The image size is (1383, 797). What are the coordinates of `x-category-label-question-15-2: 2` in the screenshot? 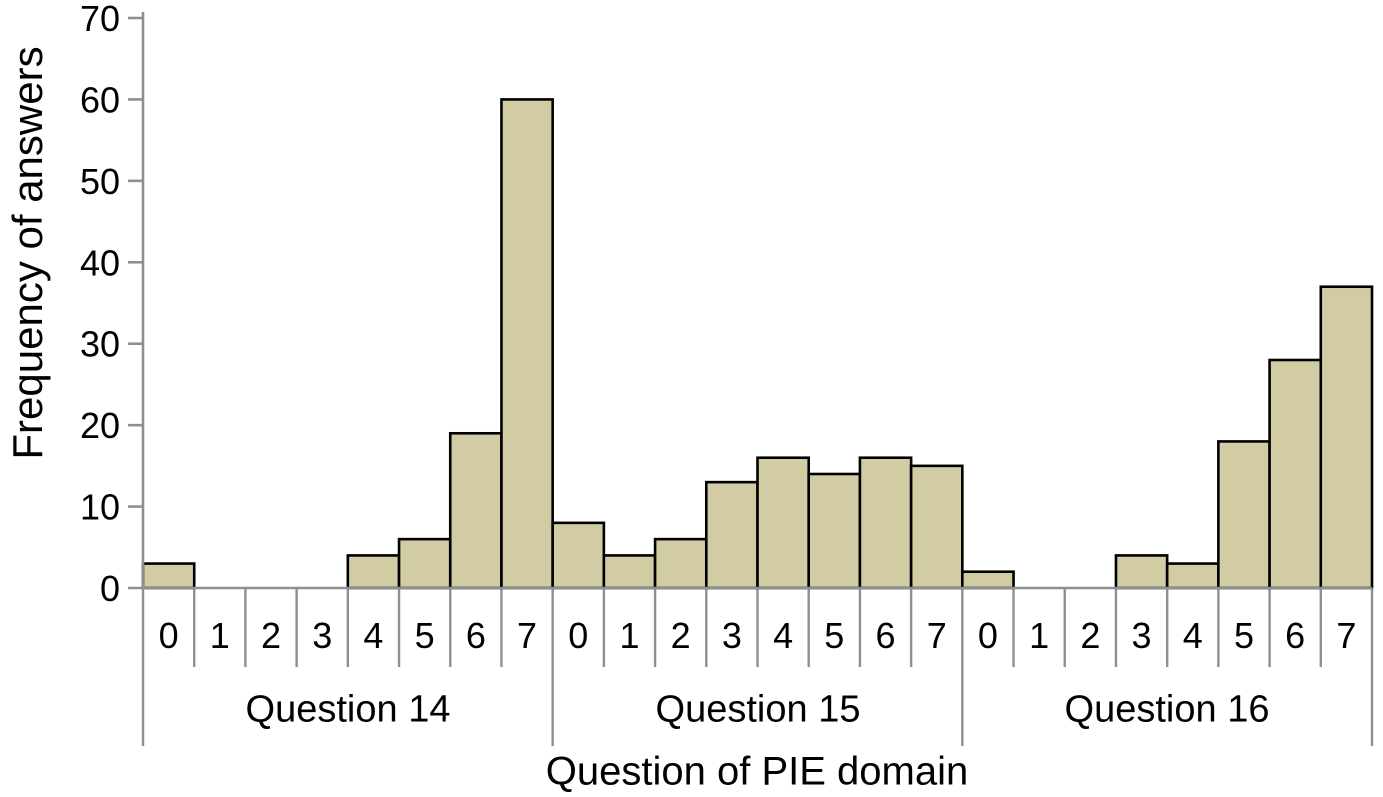 It's located at (681, 635).